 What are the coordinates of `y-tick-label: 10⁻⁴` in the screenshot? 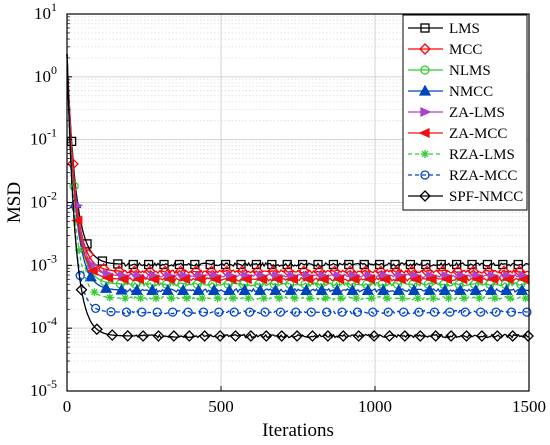 It's located at (43, 325).